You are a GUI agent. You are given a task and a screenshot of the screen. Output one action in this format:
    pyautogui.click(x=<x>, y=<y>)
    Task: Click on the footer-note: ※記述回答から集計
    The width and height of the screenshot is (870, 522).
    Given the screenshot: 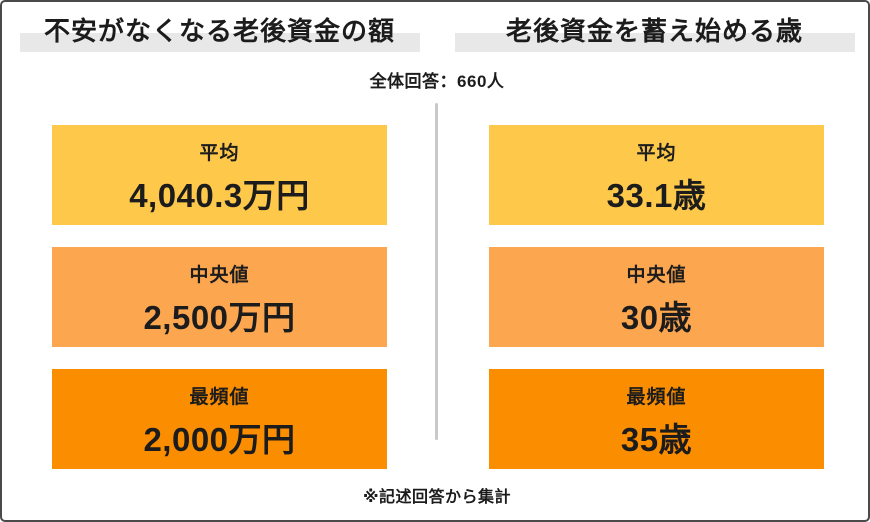 What is the action you would take?
    pyautogui.click(x=437, y=497)
    